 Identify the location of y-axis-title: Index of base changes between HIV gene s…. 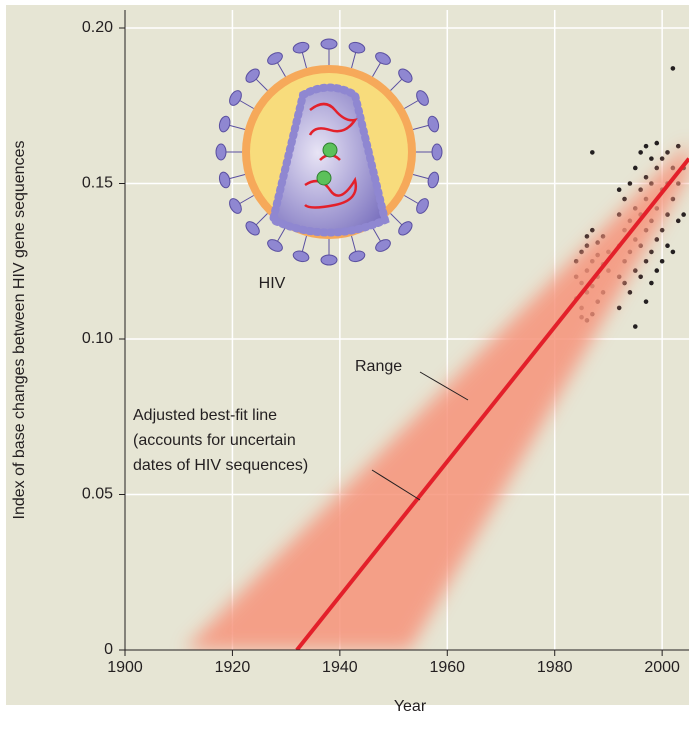
(19, 330).